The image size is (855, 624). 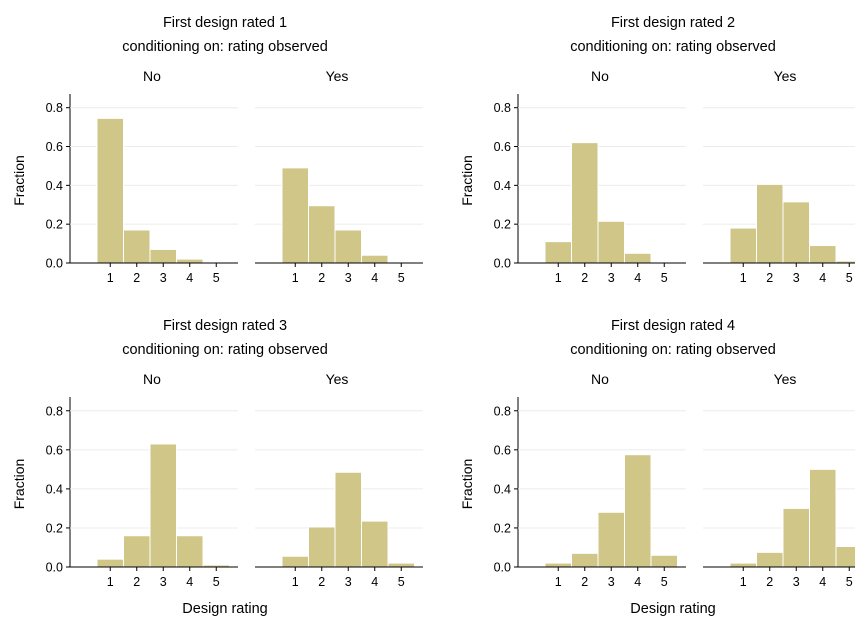 What do you see at coordinates (673, 326) in the screenshot?
I see `chart-title: First design rated 4` at bounding box center [673, 326].